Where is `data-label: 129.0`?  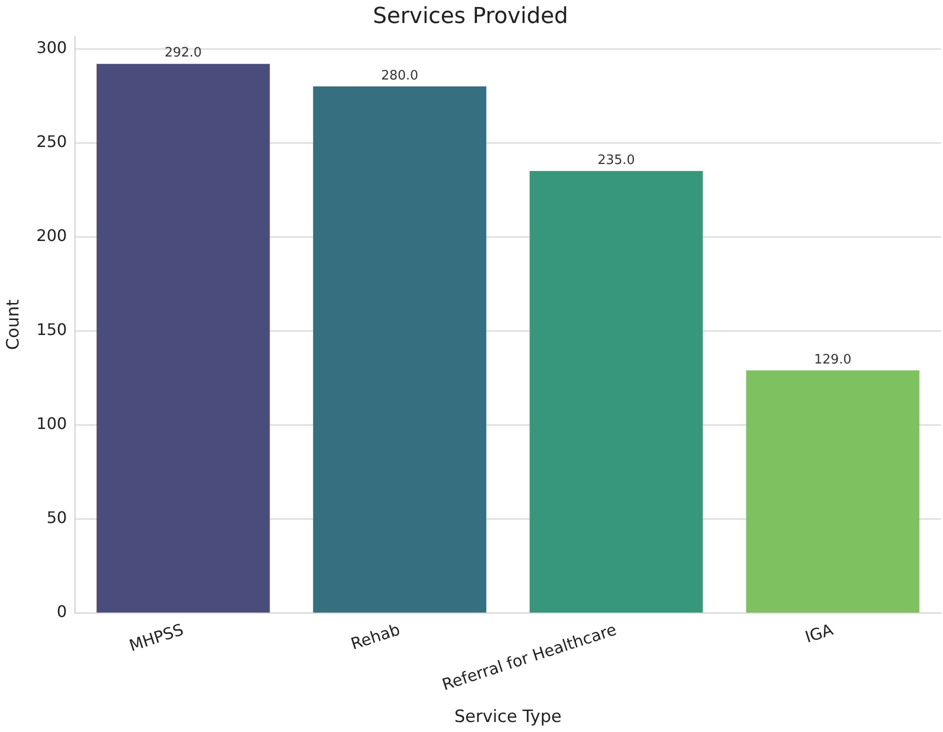
data-label: 129.0 is located at coordinates (833, 360).